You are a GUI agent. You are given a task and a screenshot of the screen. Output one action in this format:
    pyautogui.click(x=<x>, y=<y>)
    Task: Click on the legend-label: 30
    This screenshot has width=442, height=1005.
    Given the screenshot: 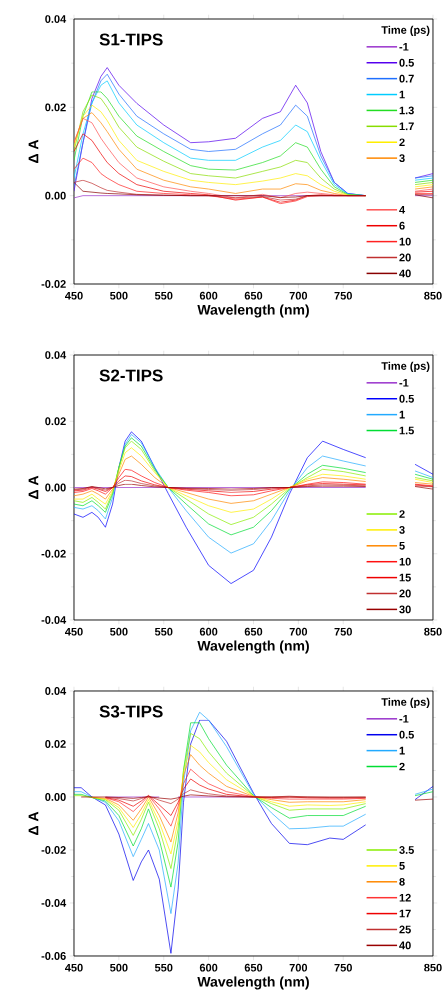 What is the action you would take?
    pyautogui.click(x=405, y=609)
    